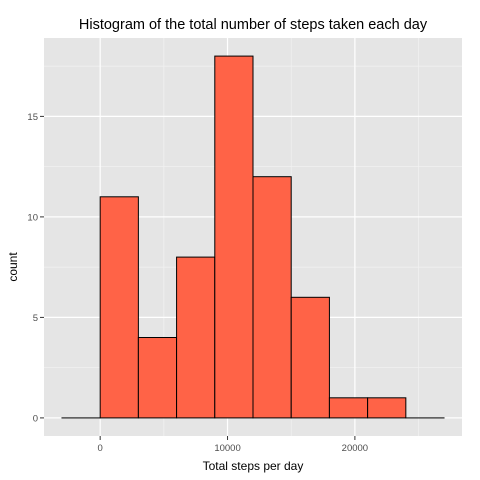  What do you see at coordinates (355, 448) in the screenshot?
I see `x-tick-label: 20000` at bounding box center [355, 448].